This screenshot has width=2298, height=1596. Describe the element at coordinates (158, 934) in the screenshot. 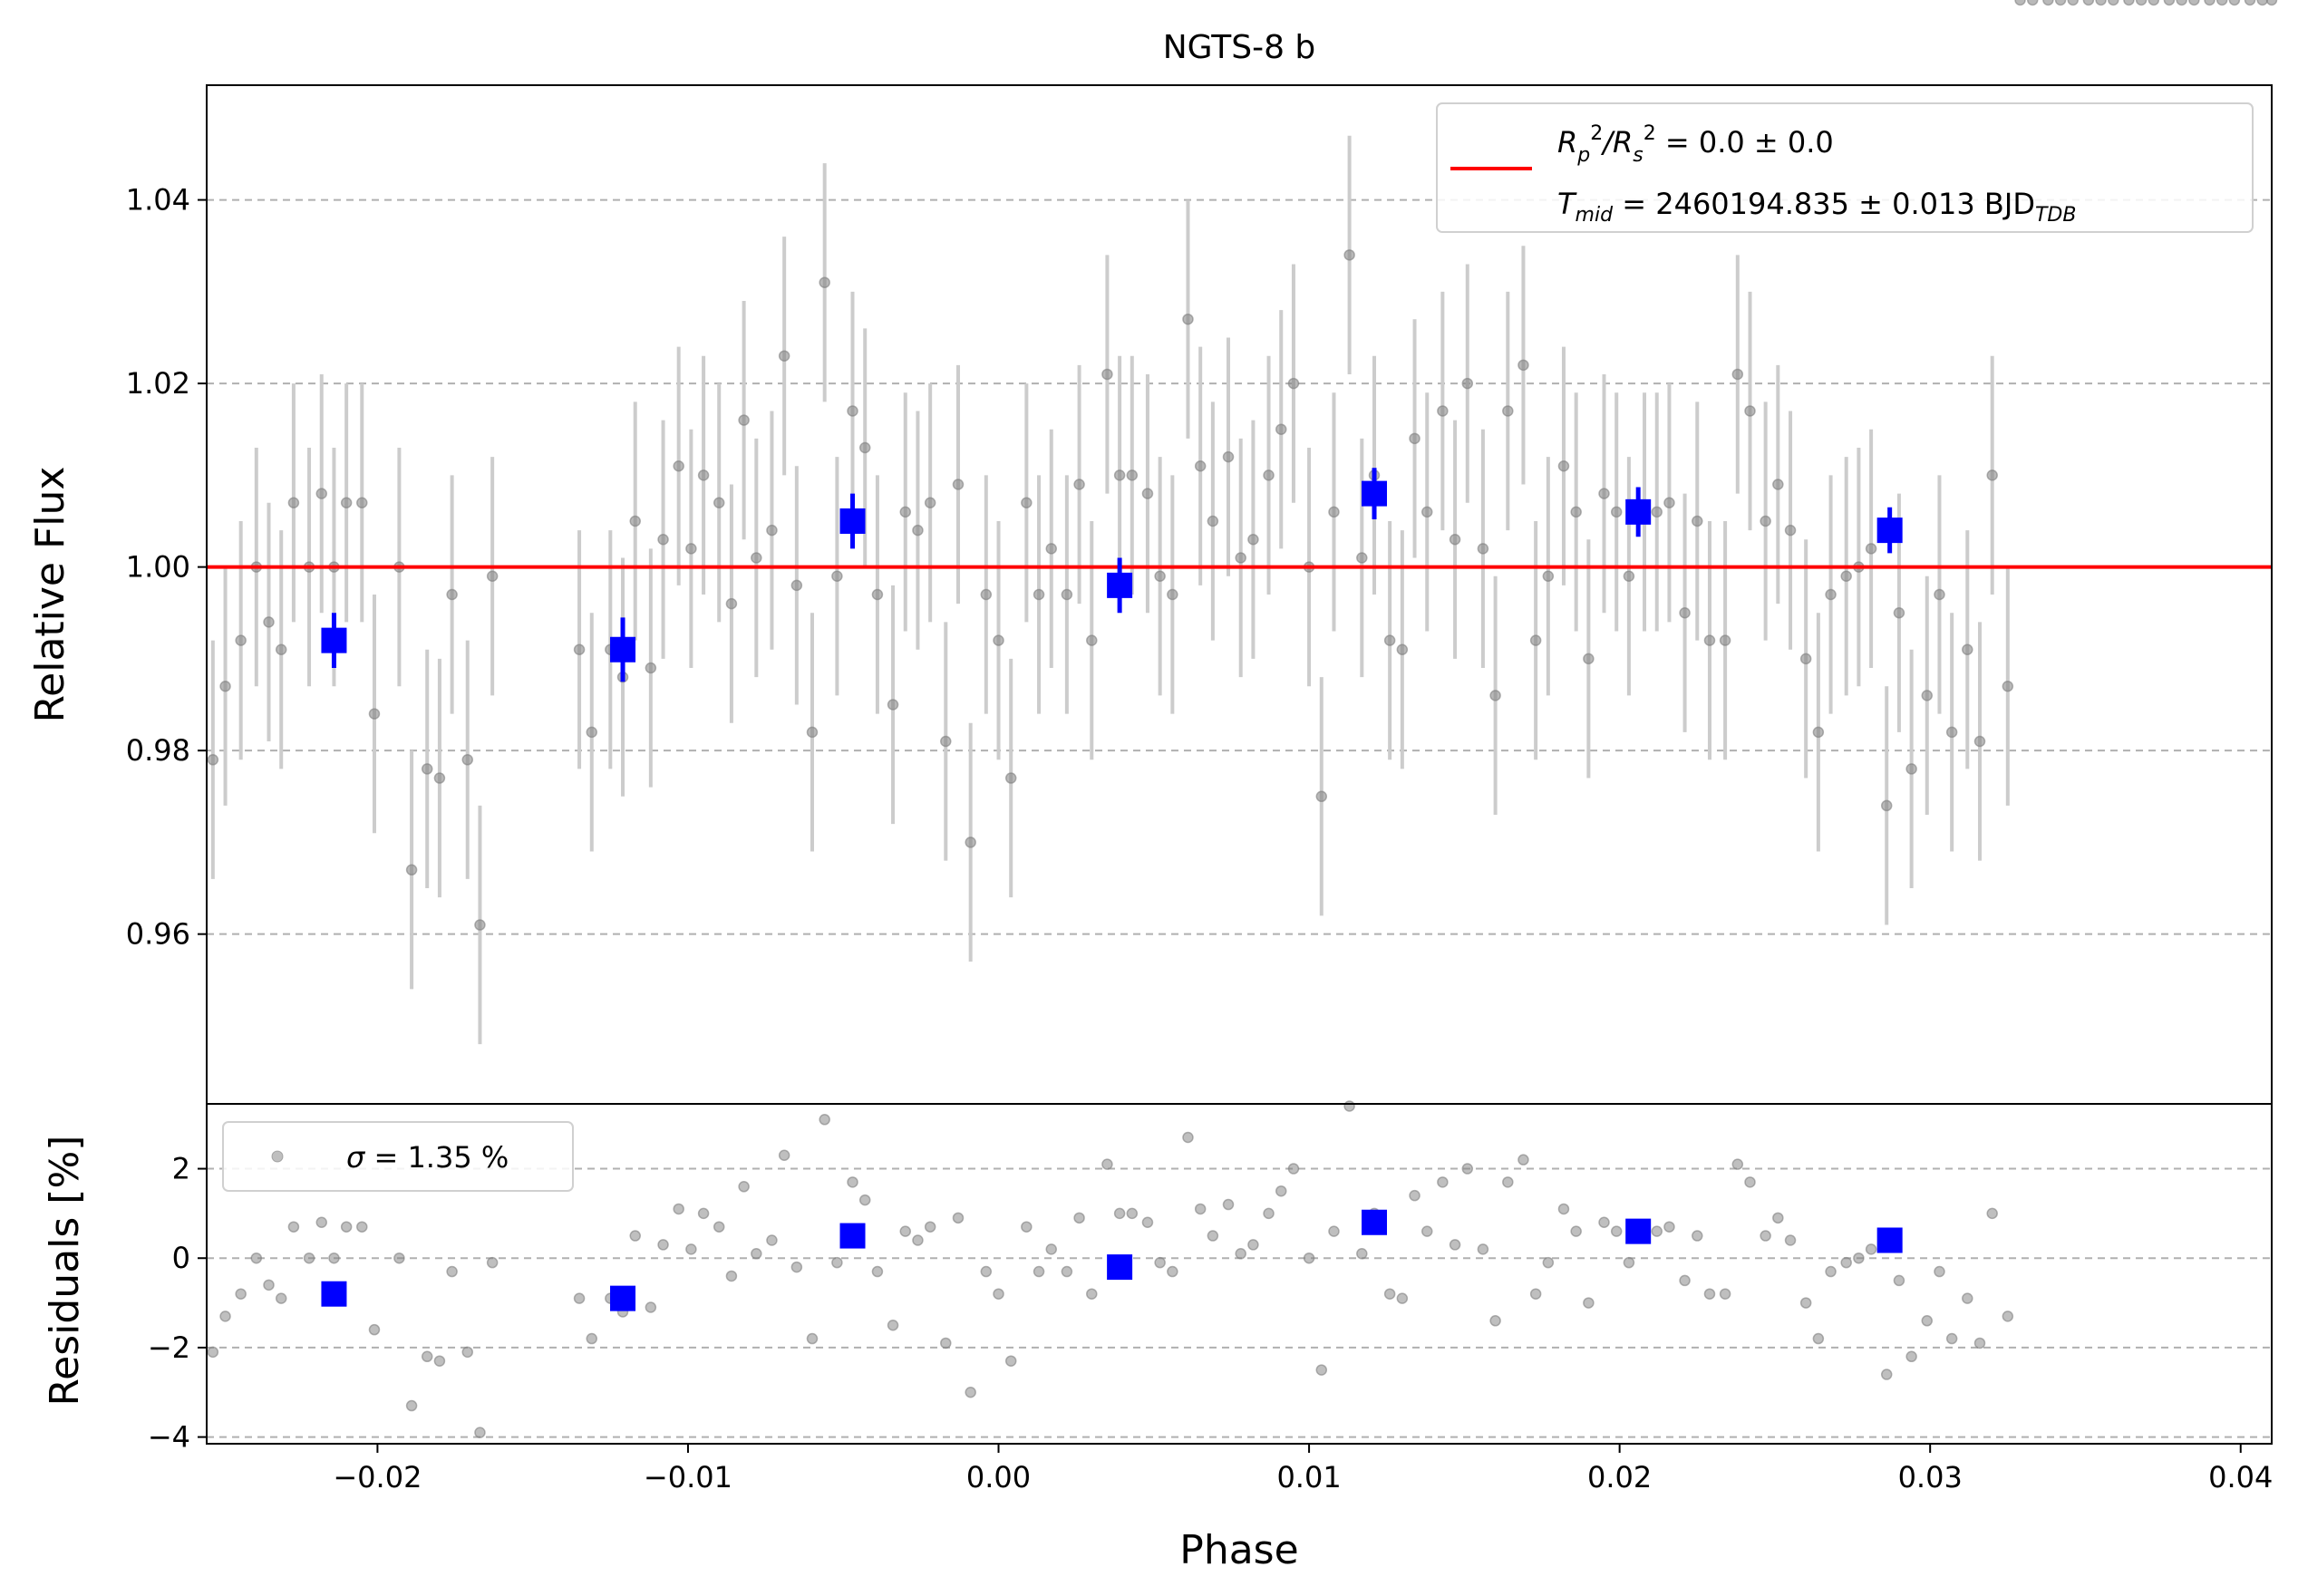

I see `flux-ytick-label: 0.96` at that location.